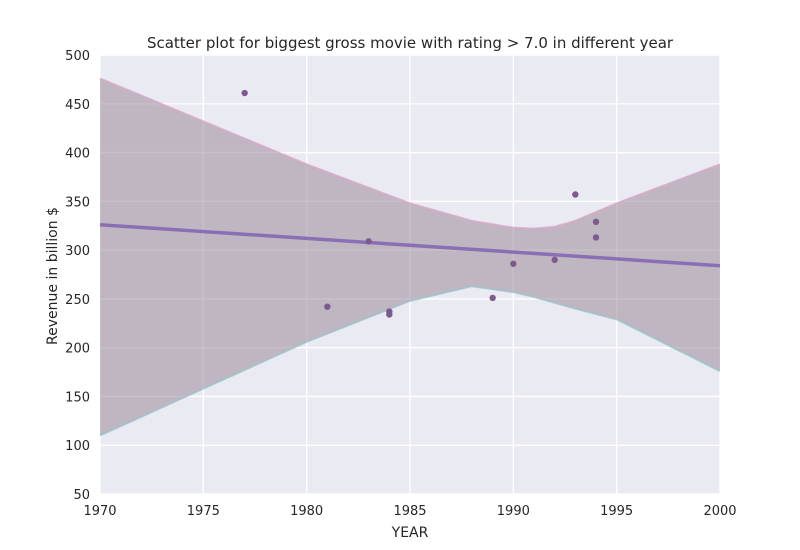 The image size is (800, 550). I want to click on x-tick-label: 1975, so click(203, 511).